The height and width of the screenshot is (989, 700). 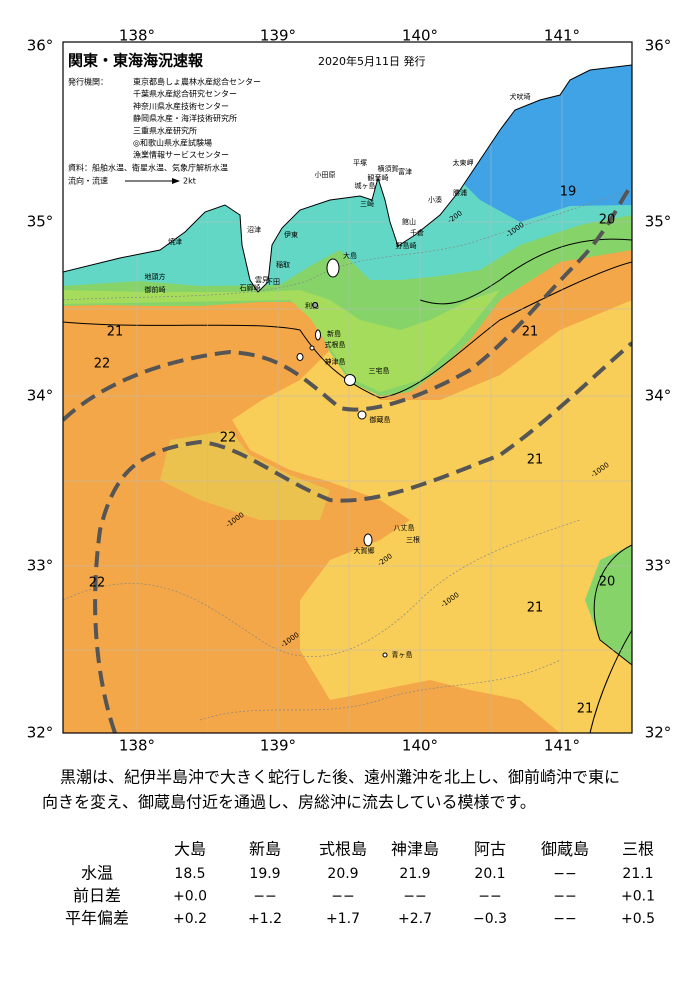 I want to click on table-cell: −0.3, so click(x=490, y=919).